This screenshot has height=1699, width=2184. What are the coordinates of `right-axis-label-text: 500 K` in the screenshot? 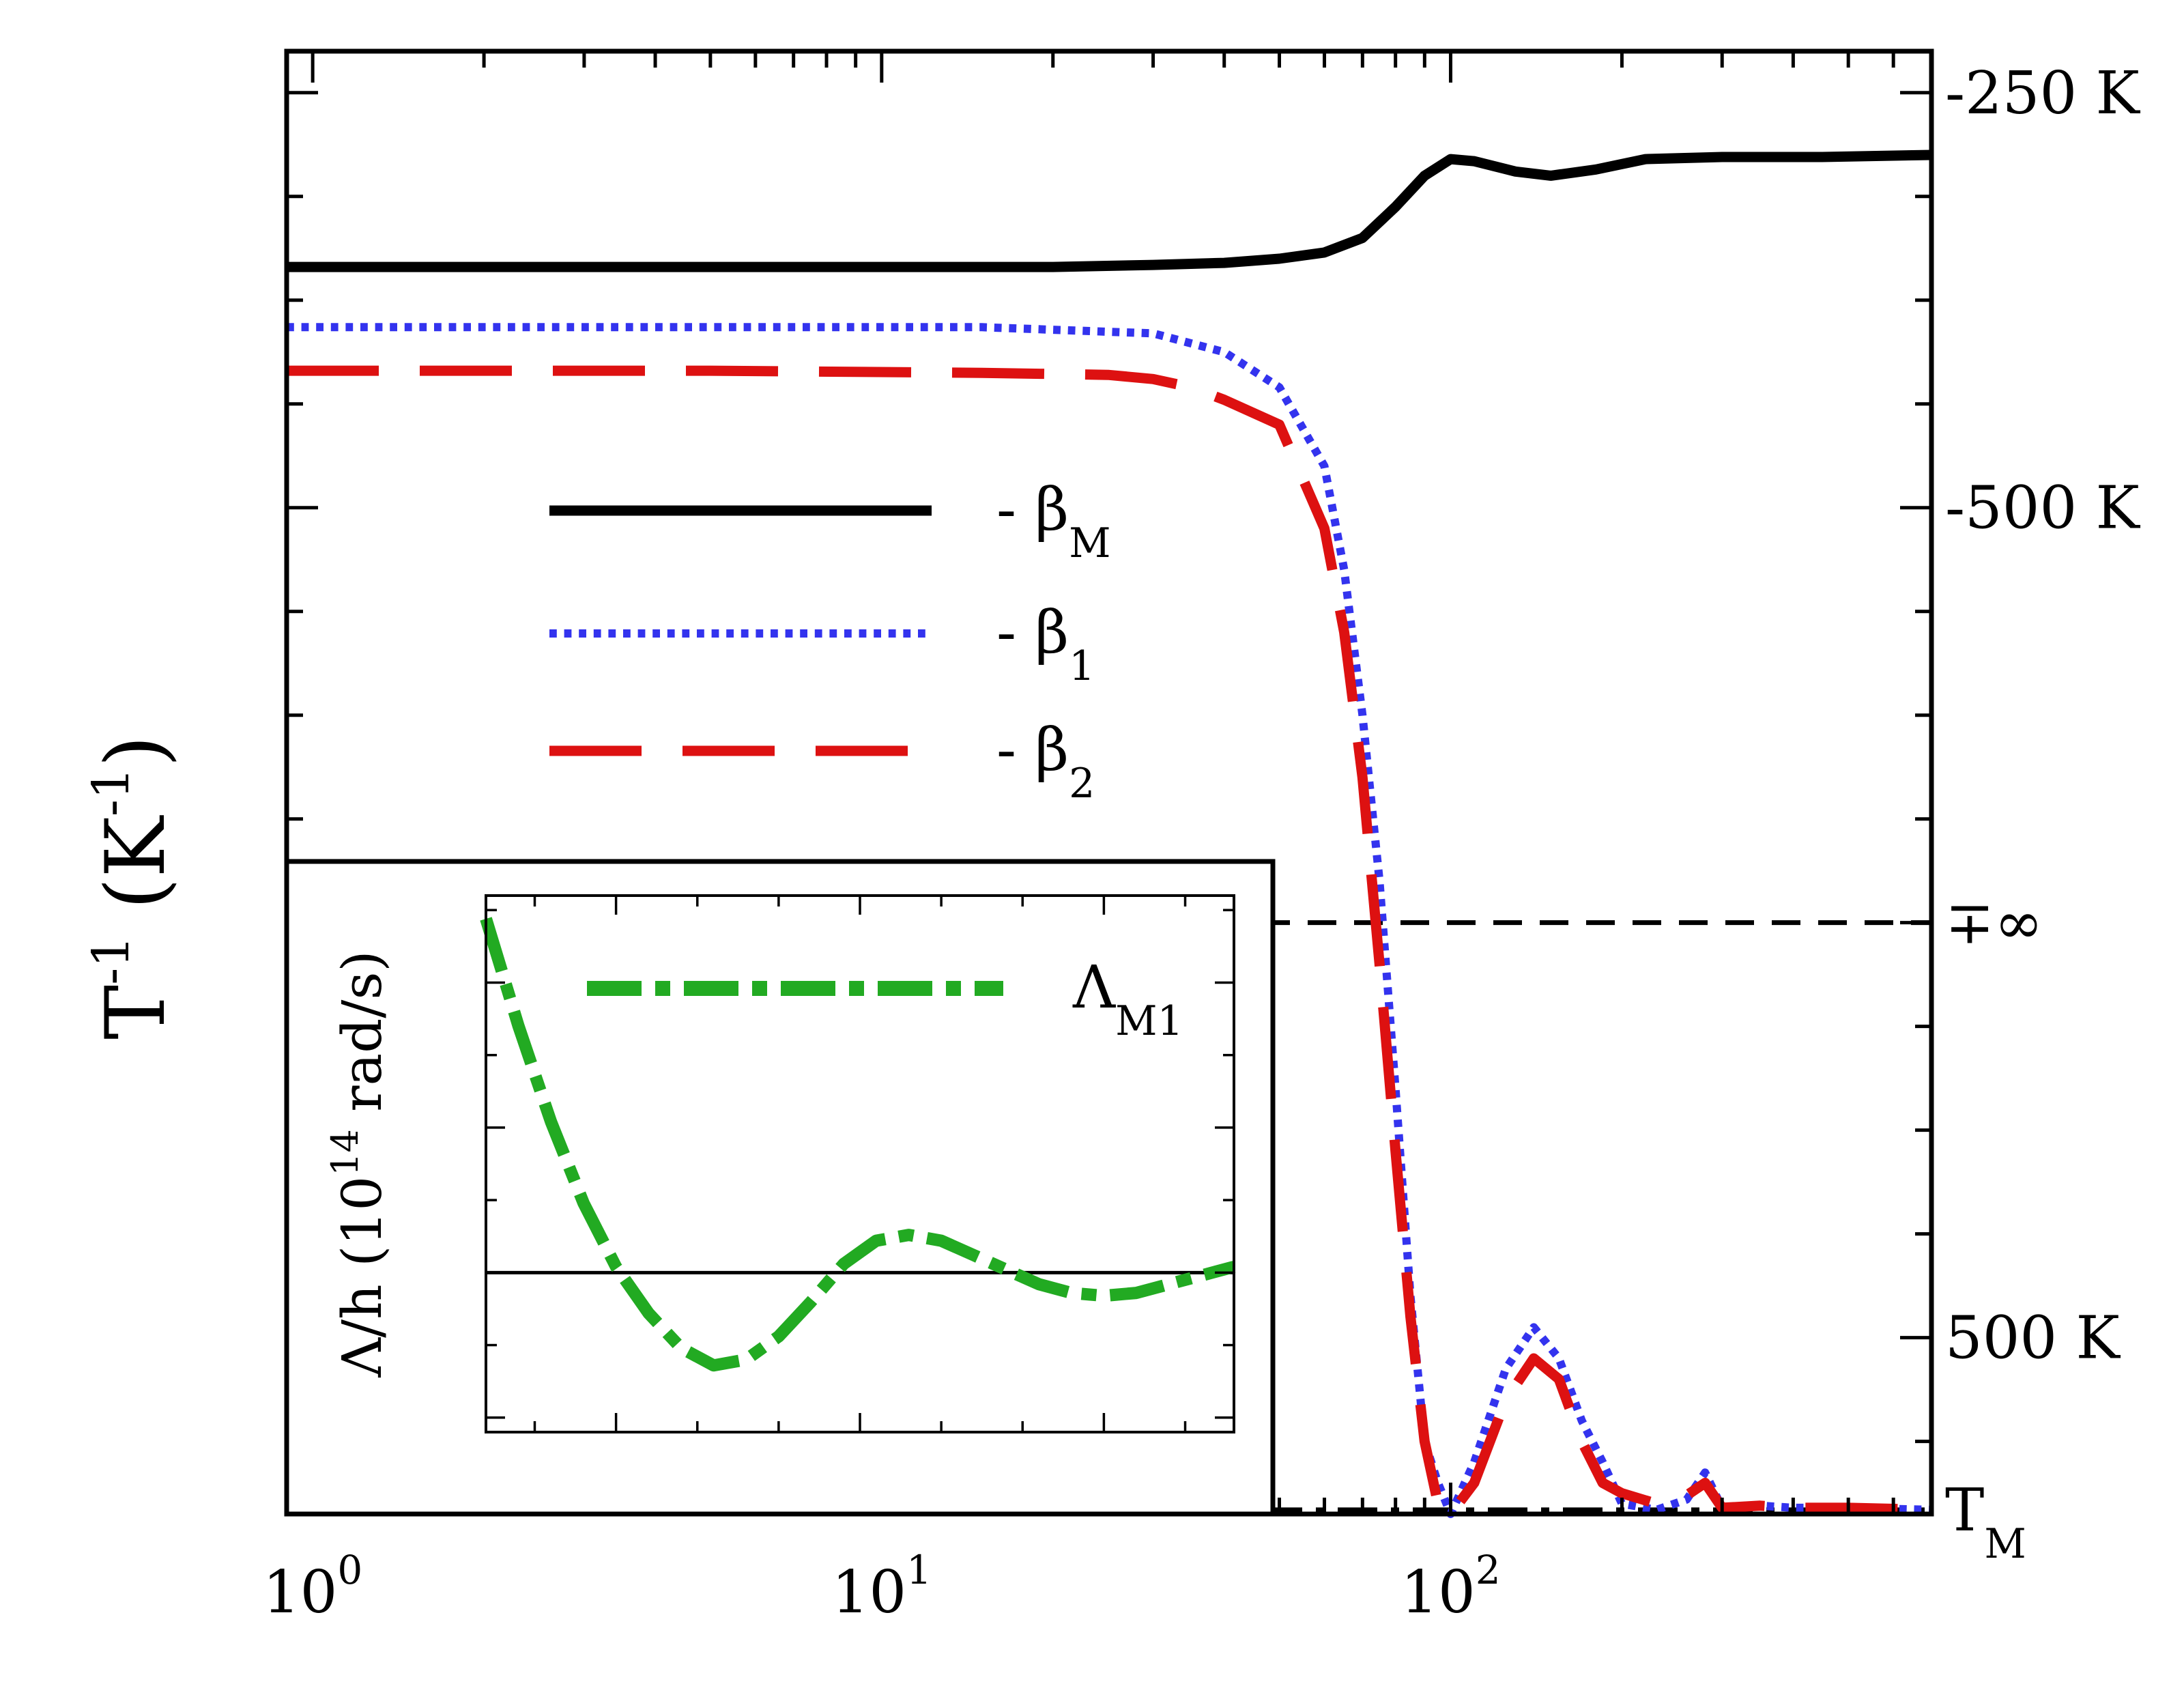 It's located at (2033, 1338).